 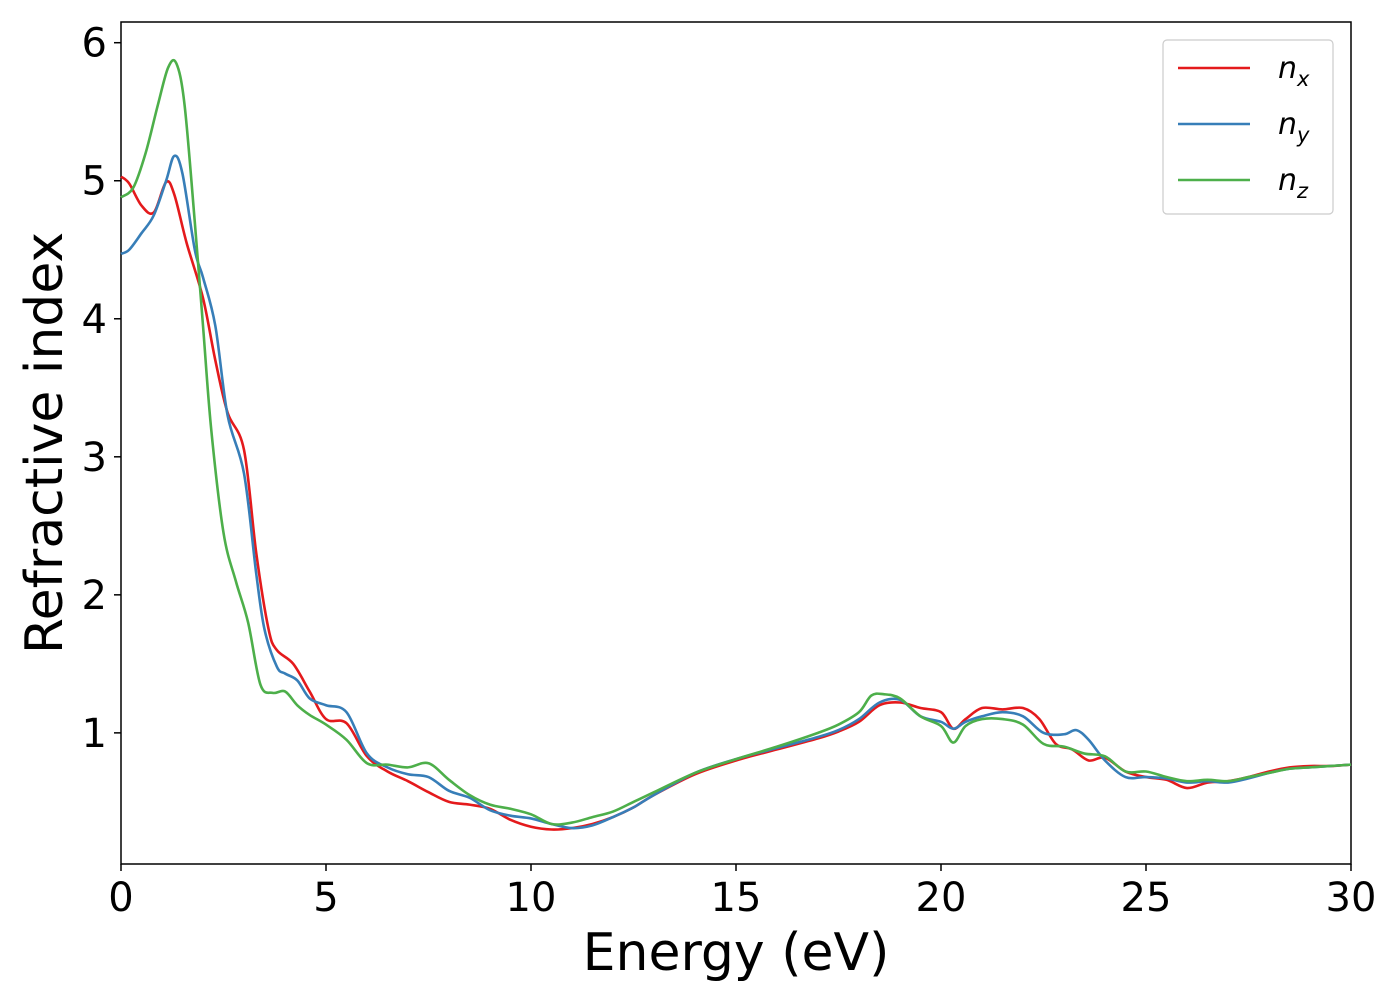 I want to click on legend: nx ny nz, so click(x=1248, y=127).